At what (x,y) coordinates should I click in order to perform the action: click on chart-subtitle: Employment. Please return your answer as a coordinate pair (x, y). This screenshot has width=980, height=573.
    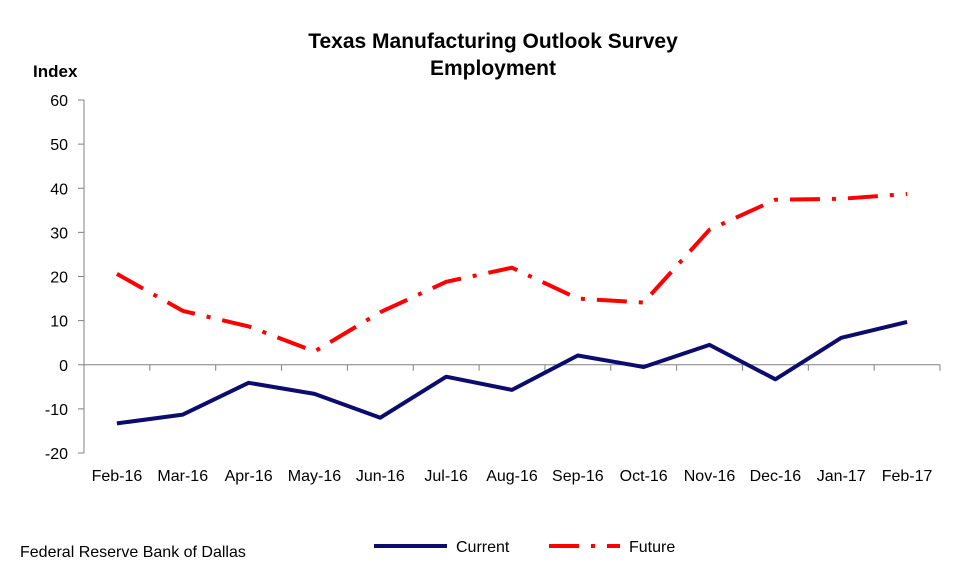
    Looking at the image, I should click on (493, 68).